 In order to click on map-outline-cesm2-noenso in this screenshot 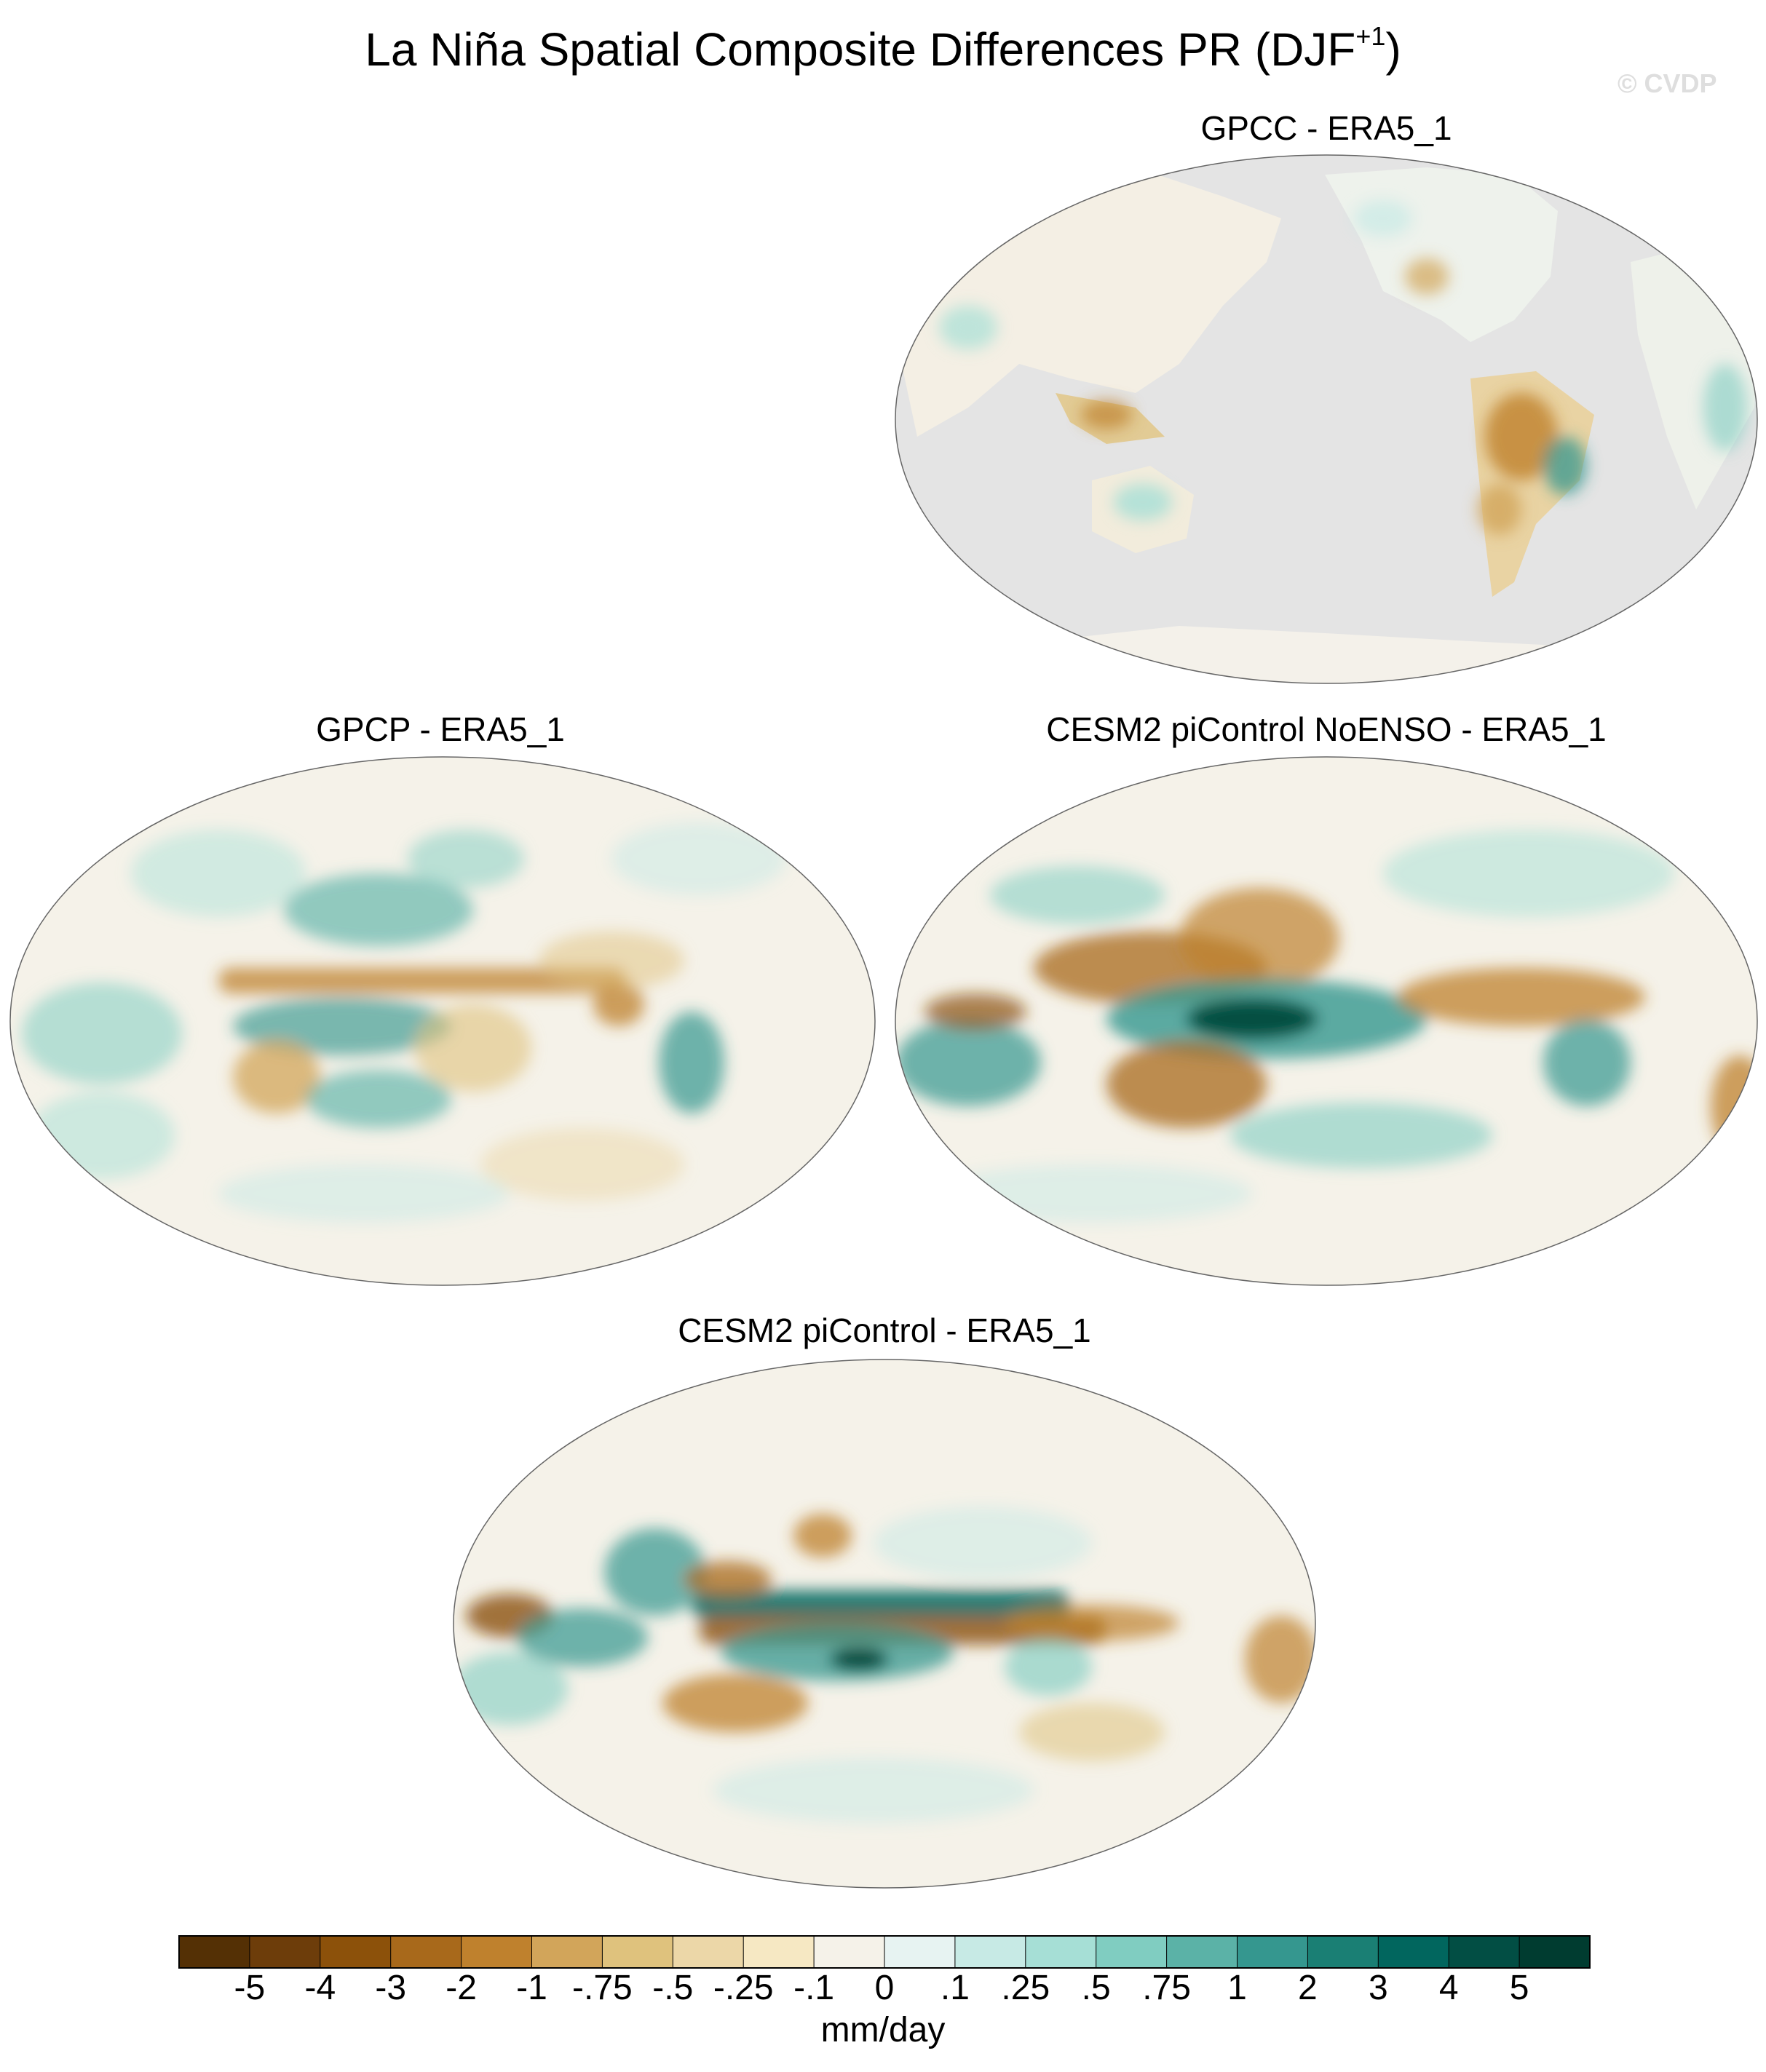, I will do `click(1326, 1021)`.